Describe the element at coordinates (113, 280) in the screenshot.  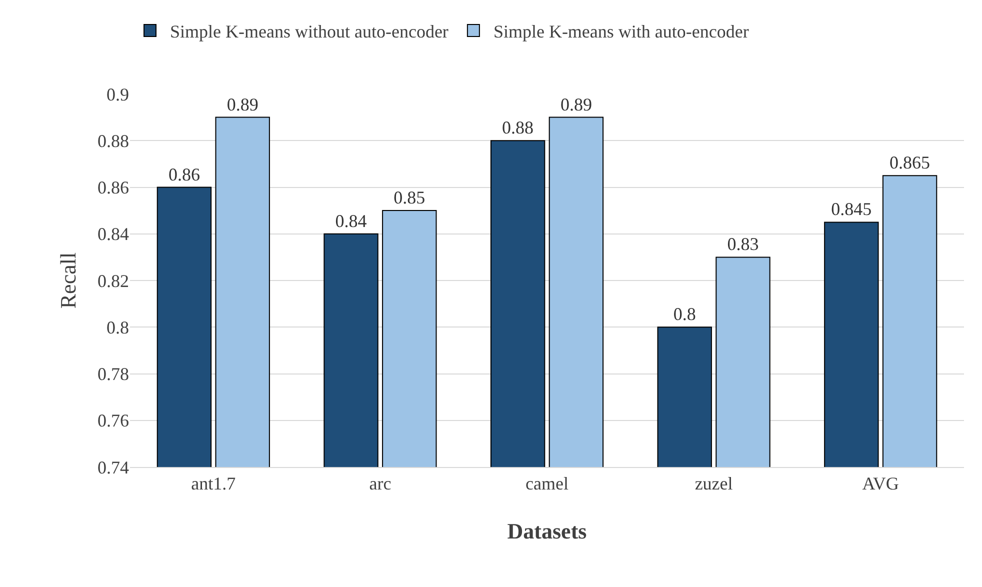
I see `y-tick-label: 0.82` at that location.